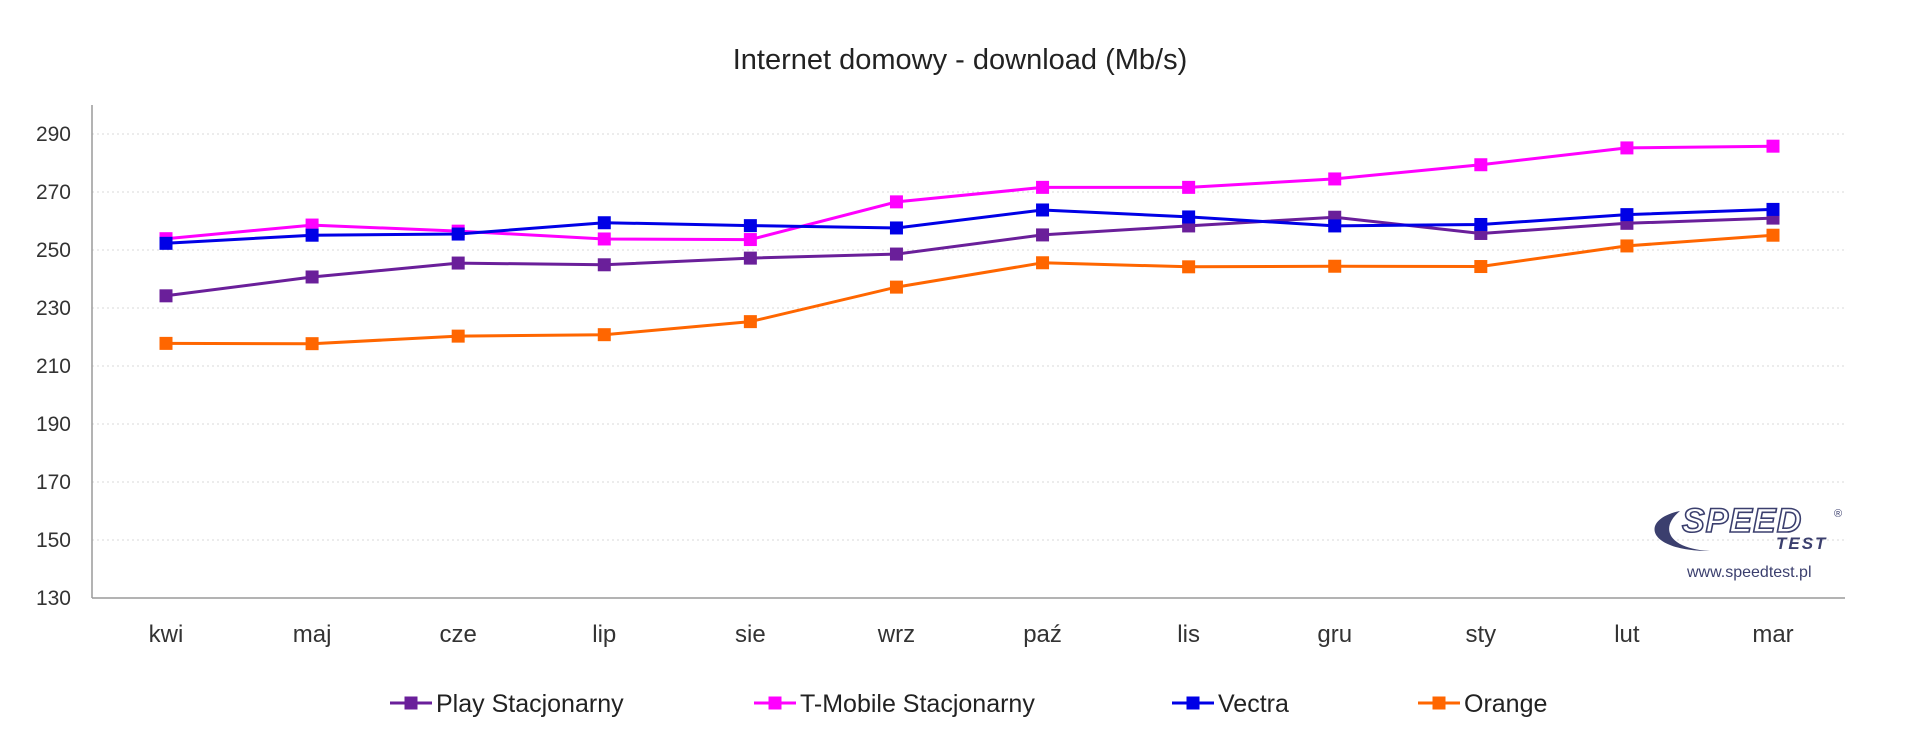 This screenshot has width=1920, height=739. I want to click on x-tick-label: lis, so click(1188, 634).